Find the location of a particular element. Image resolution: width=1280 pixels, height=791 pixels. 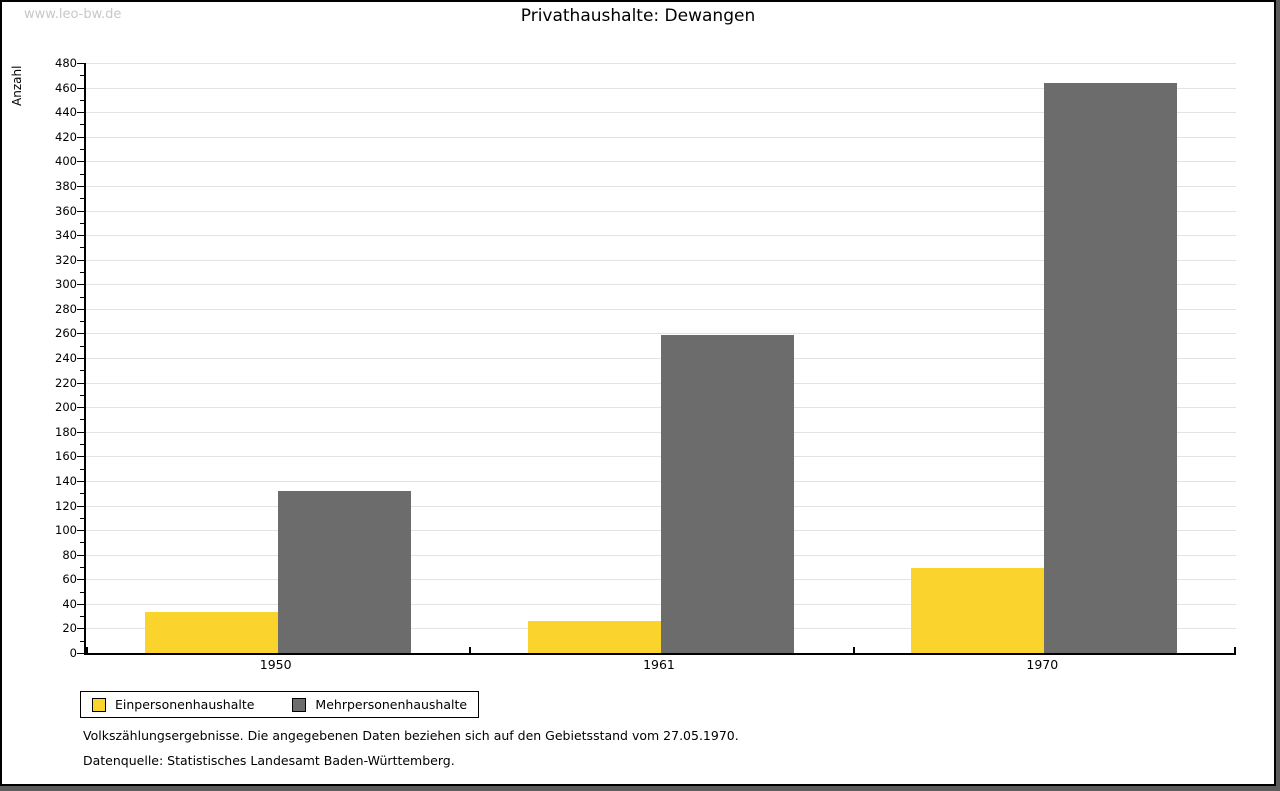

x-axis-labels: 1950 1961 1970 is located at coordinates (659, 664).